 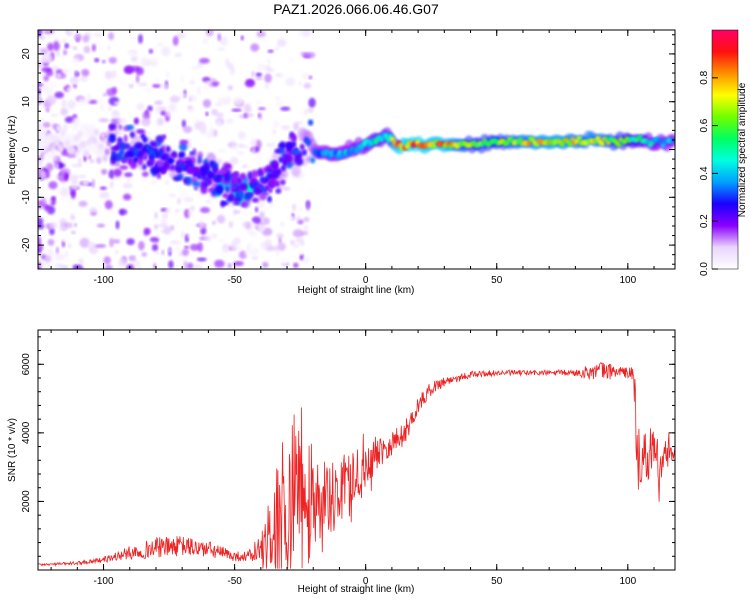 I want to click on snr-y-label: SNR (10 * v/v), so click(x=12, y=450).